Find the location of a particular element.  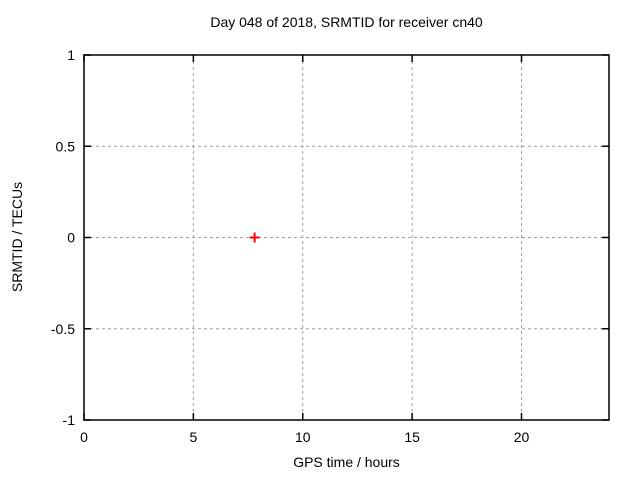

x-tick-label: 0 is located at coordinates (84, 437).